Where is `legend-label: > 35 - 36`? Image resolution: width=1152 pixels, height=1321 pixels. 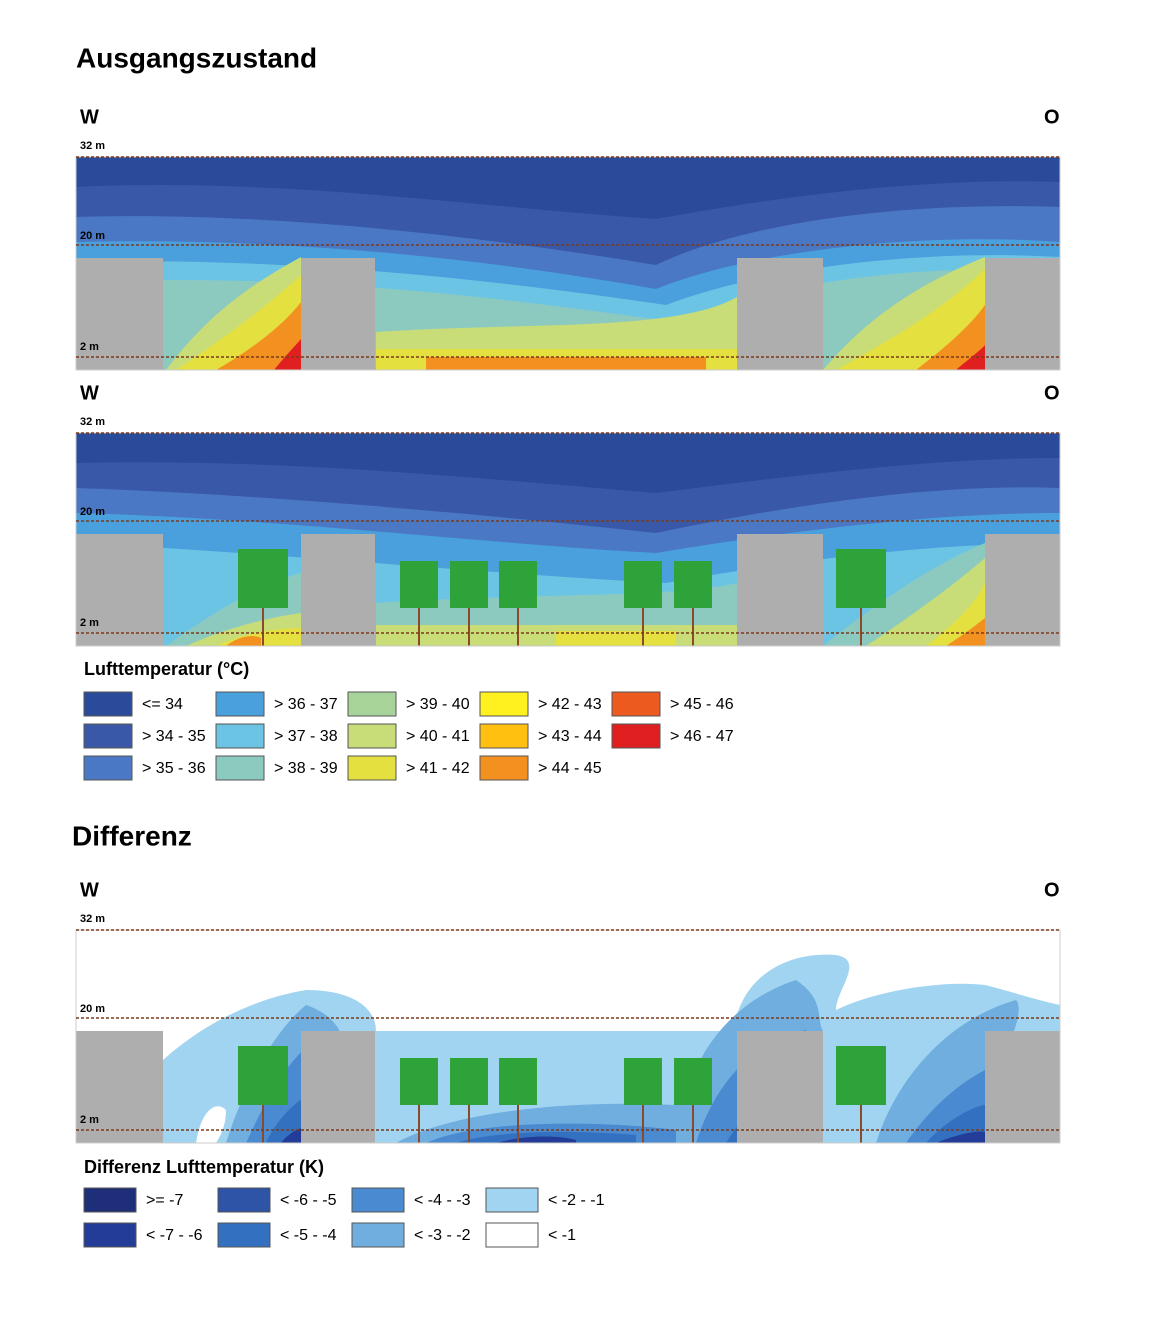 legend-label: > 35 - 36 is located at coordinates (174, 768).